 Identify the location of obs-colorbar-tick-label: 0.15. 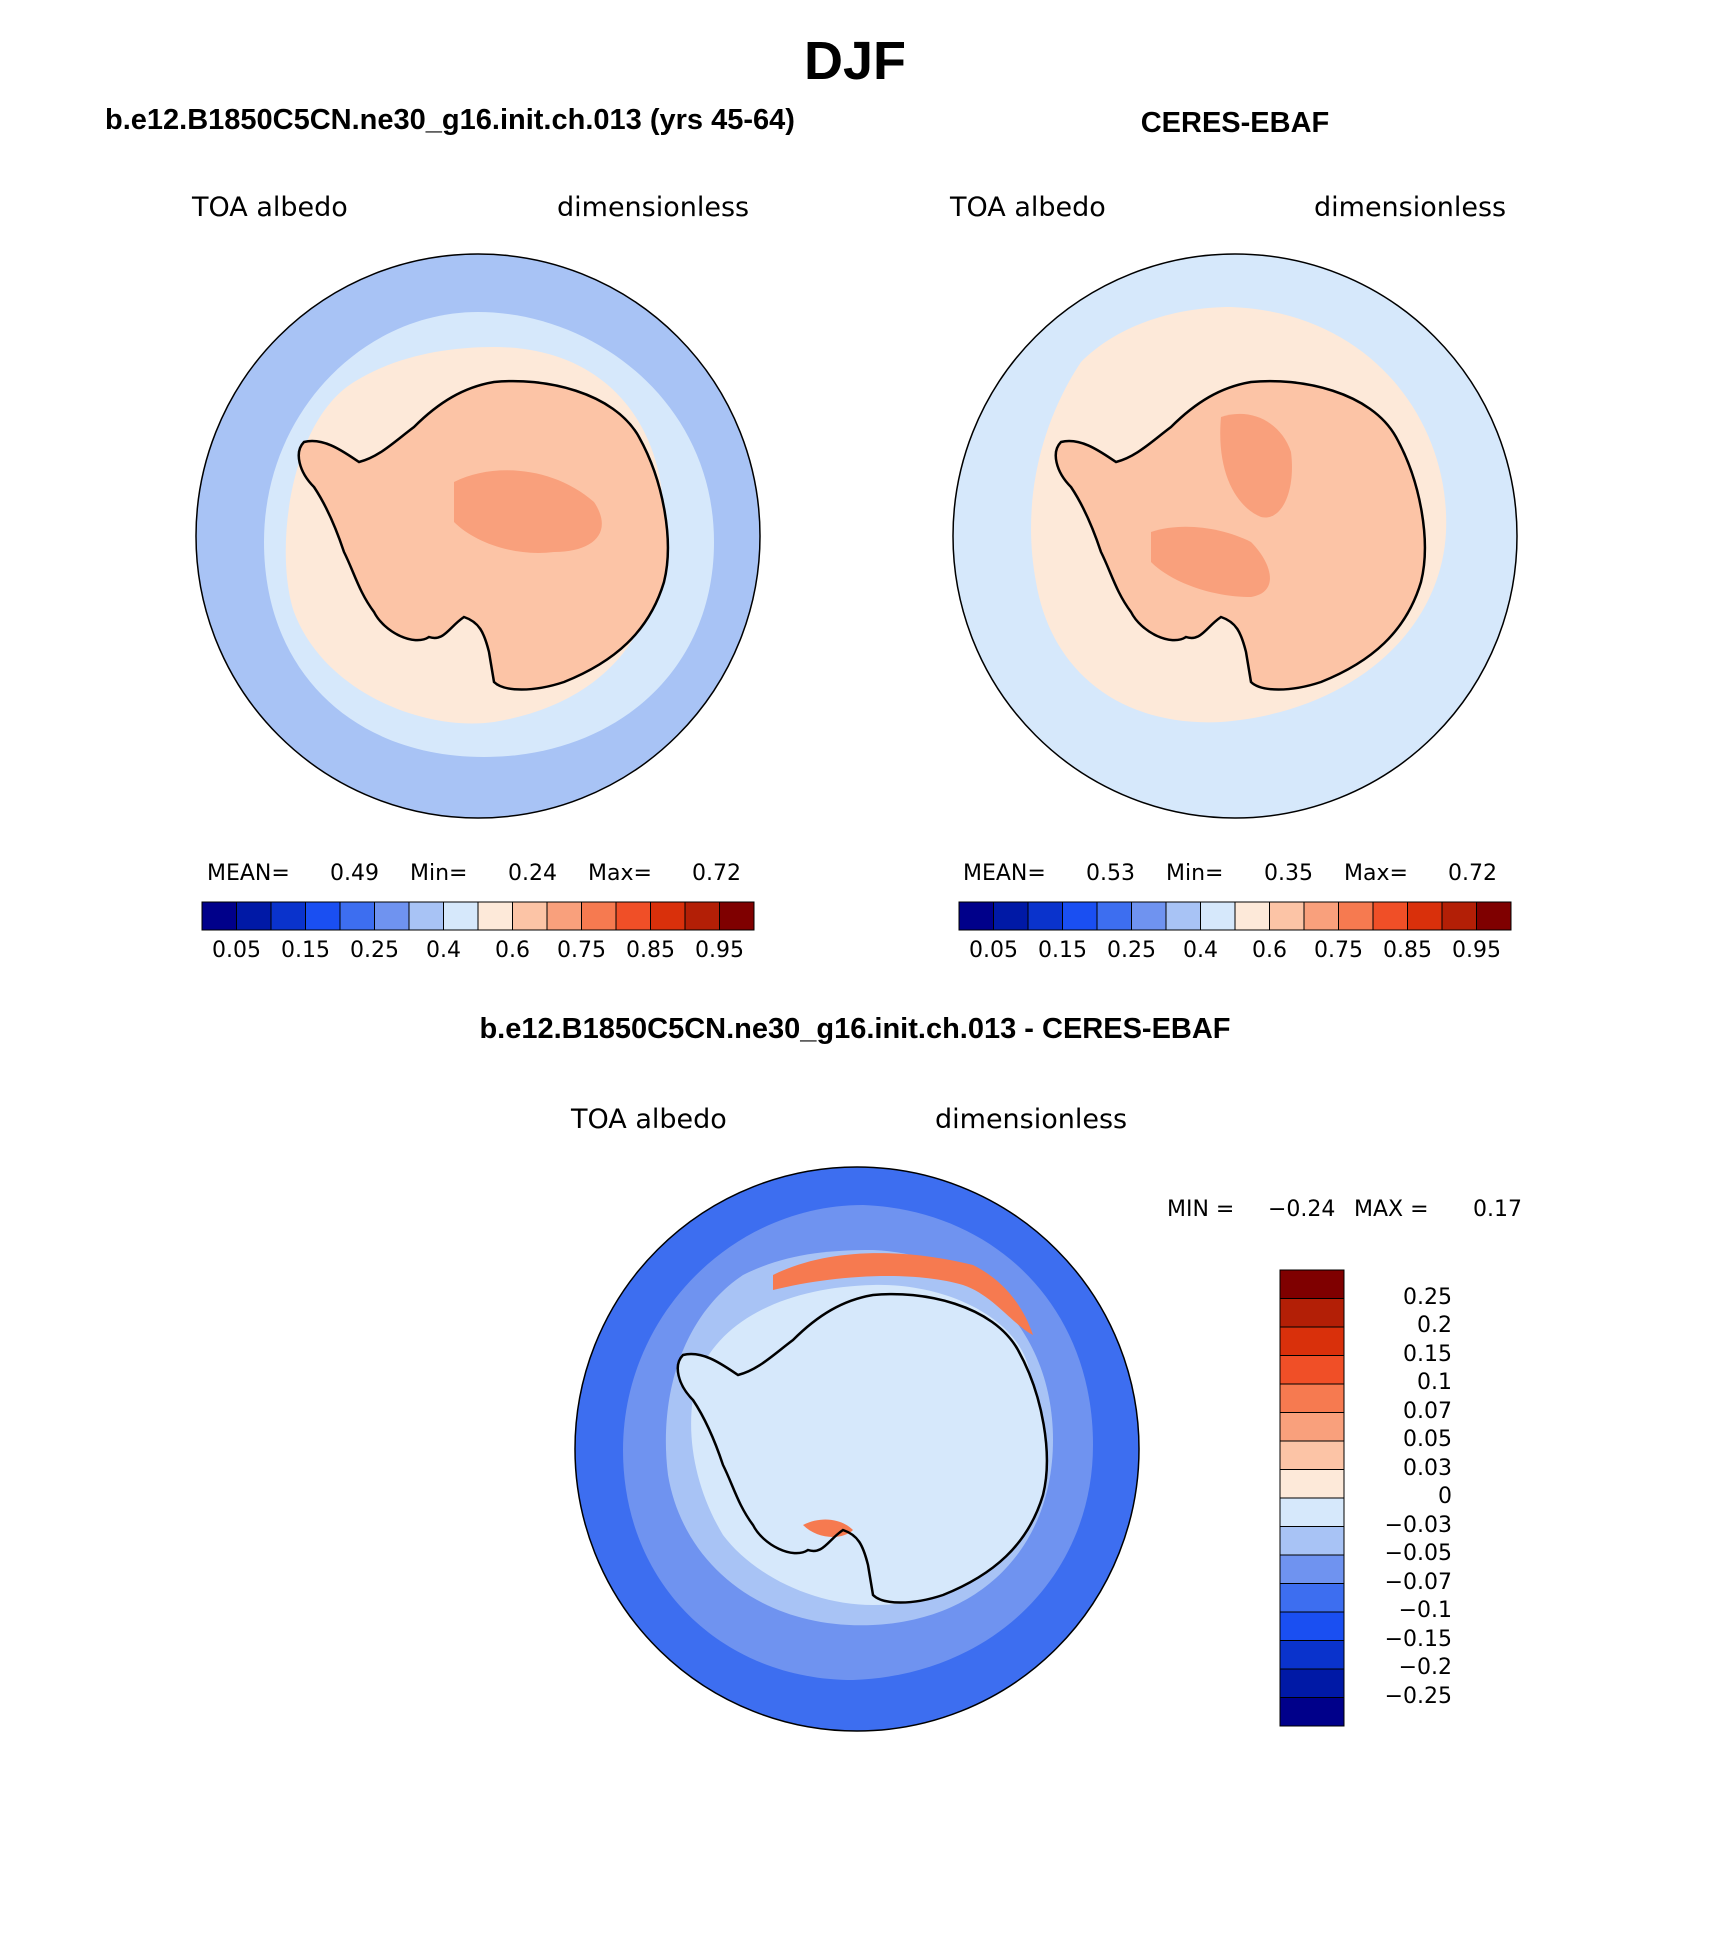
(1062, 950).